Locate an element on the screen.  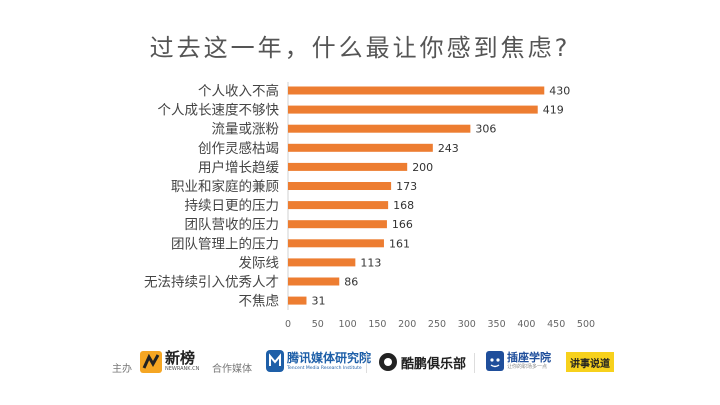
chazuo-name: 插座学院 is located at coordinates (529, 357).